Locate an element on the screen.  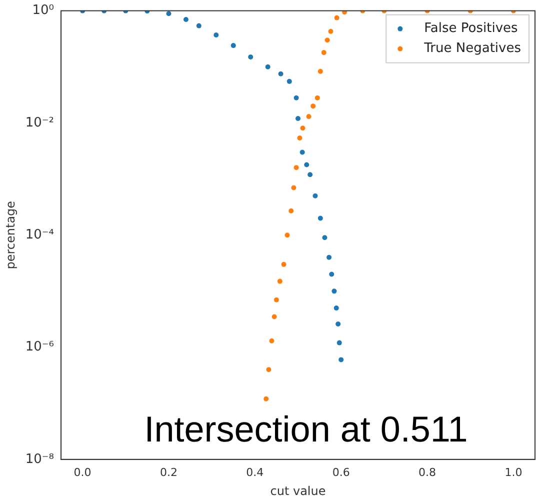
x-tick-label: 0.6 is located at coordinates (341, 472).